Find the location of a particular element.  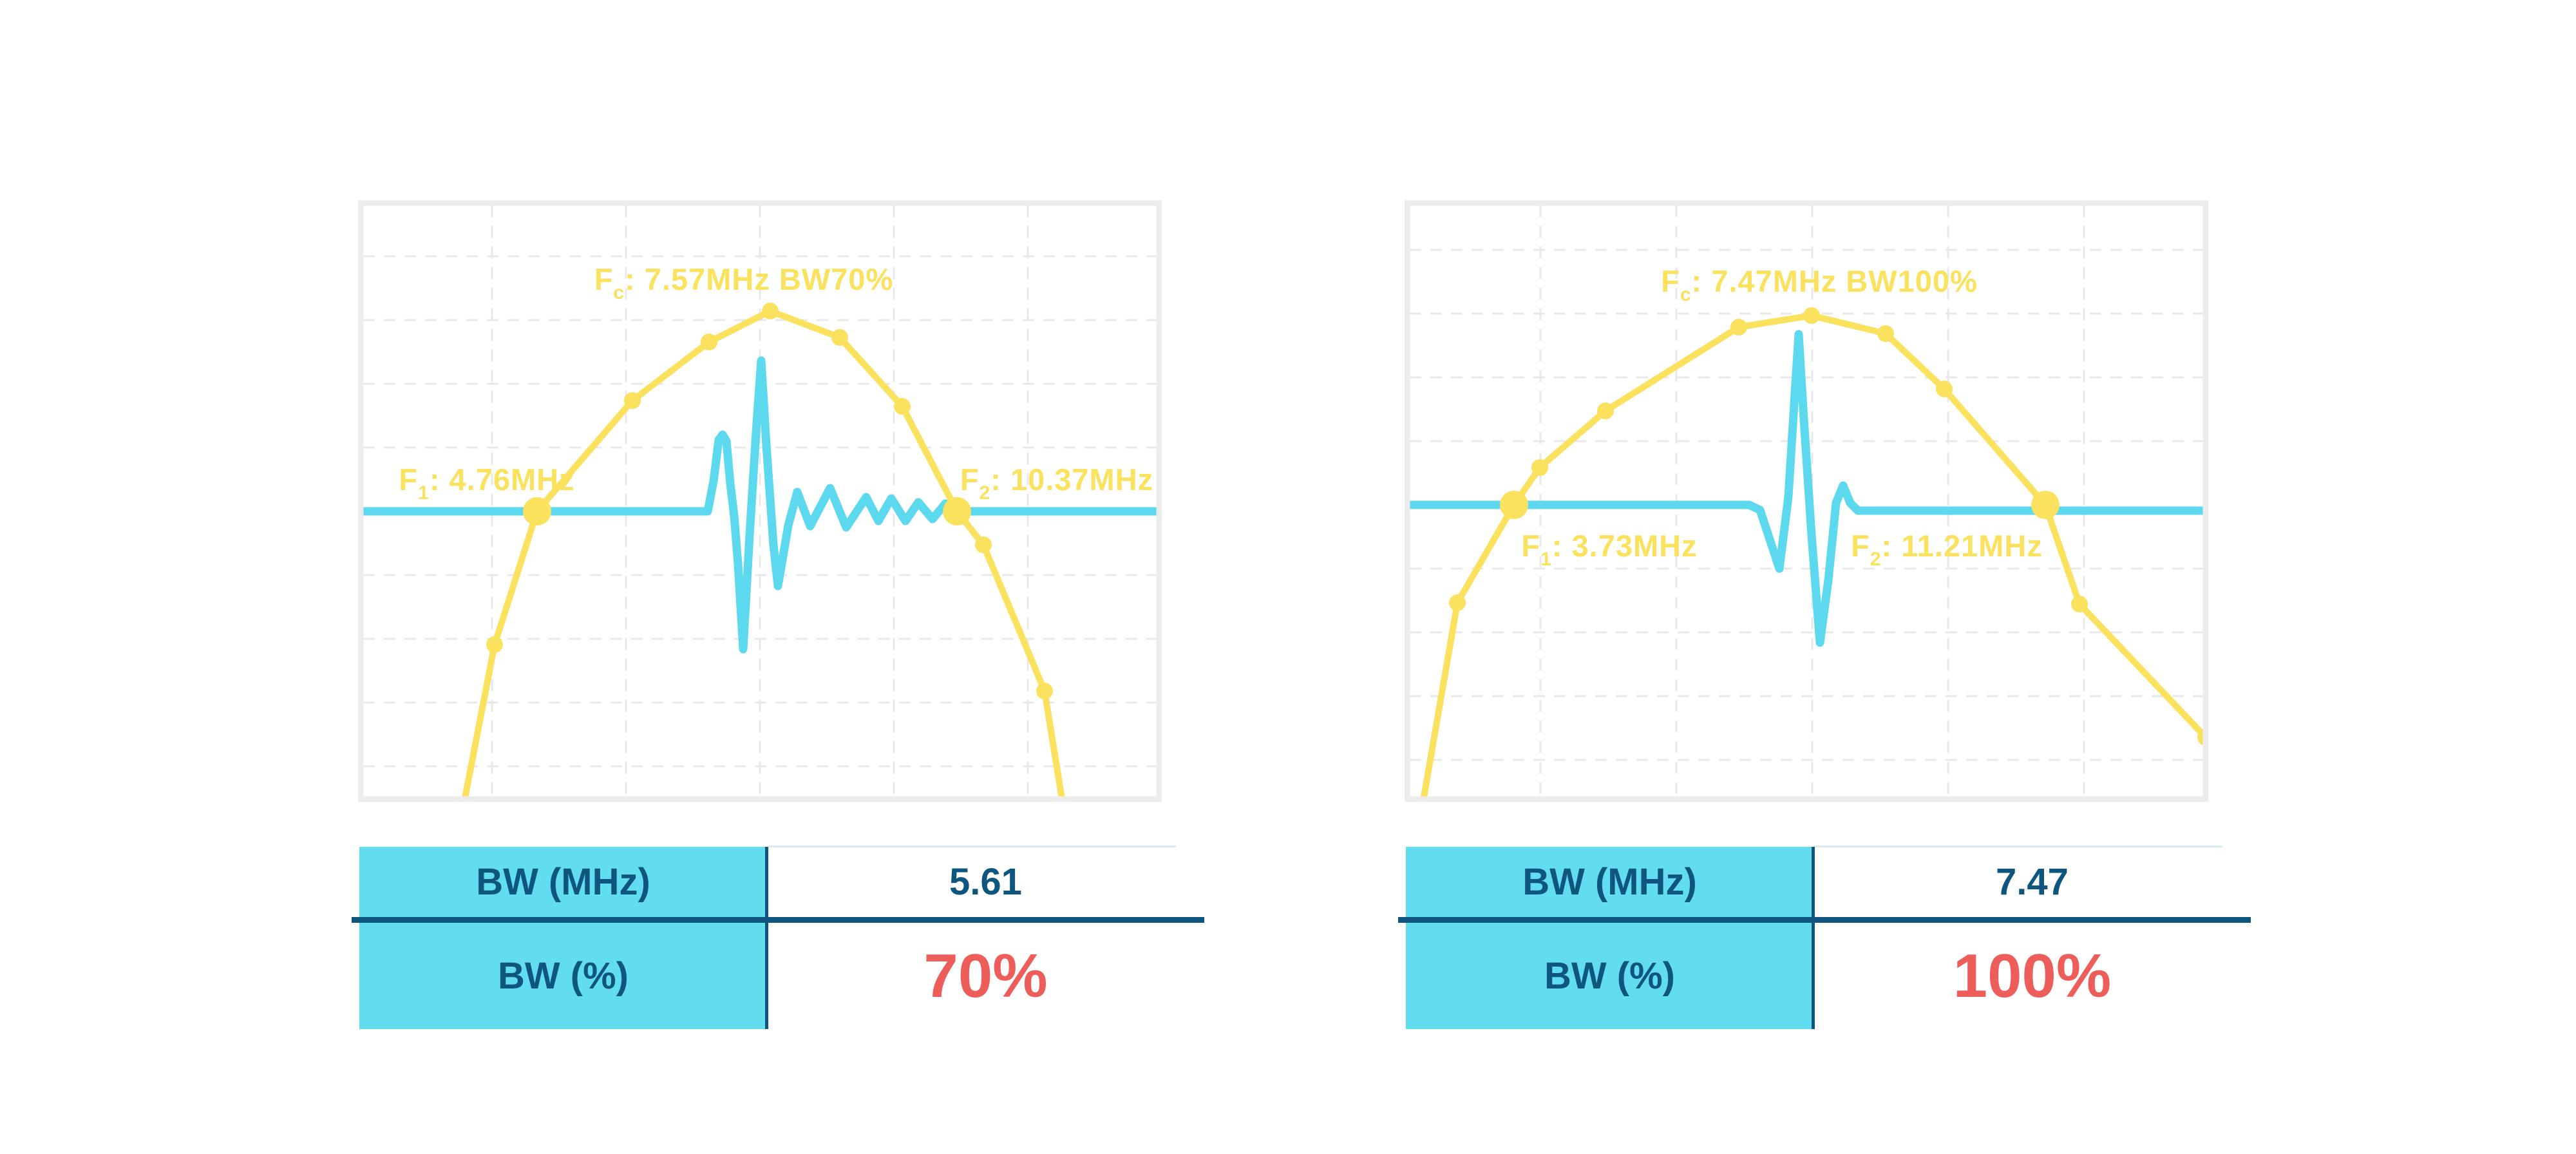

fc-annotation: Fc: 7.57MHz BW70% is located at coordinates (744, 282).